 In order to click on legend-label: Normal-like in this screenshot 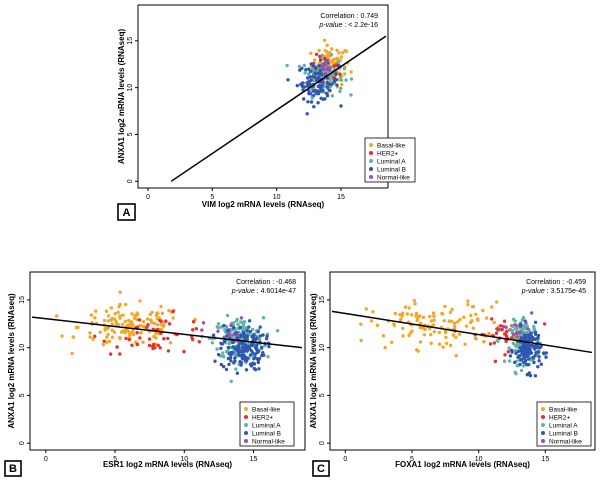, I will do `click(565, 441)`.